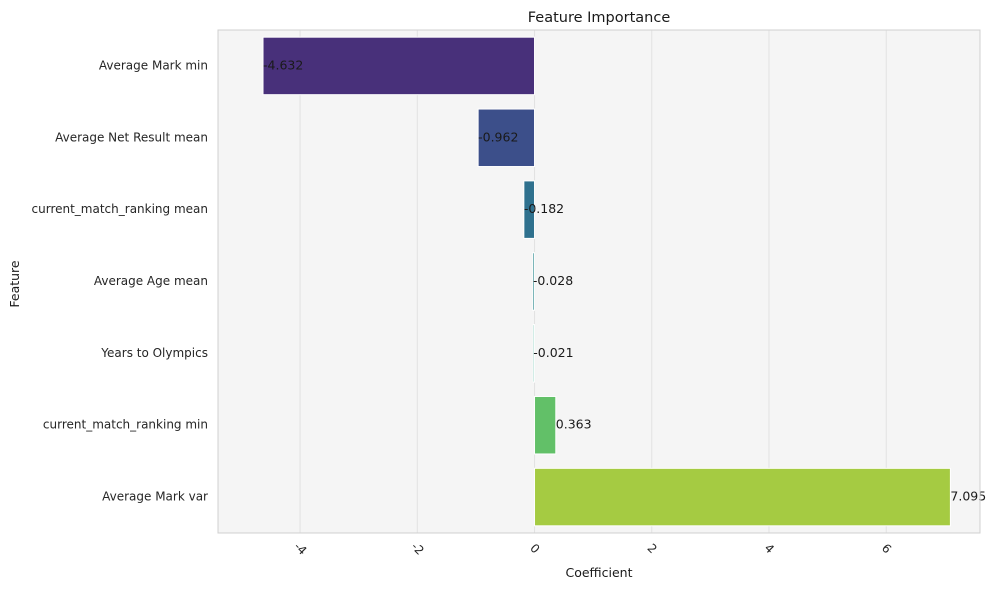 The height and width of the screenshot is (590, 990). I want to click on y-tick-label: Average Mark min, so click(153, 65).